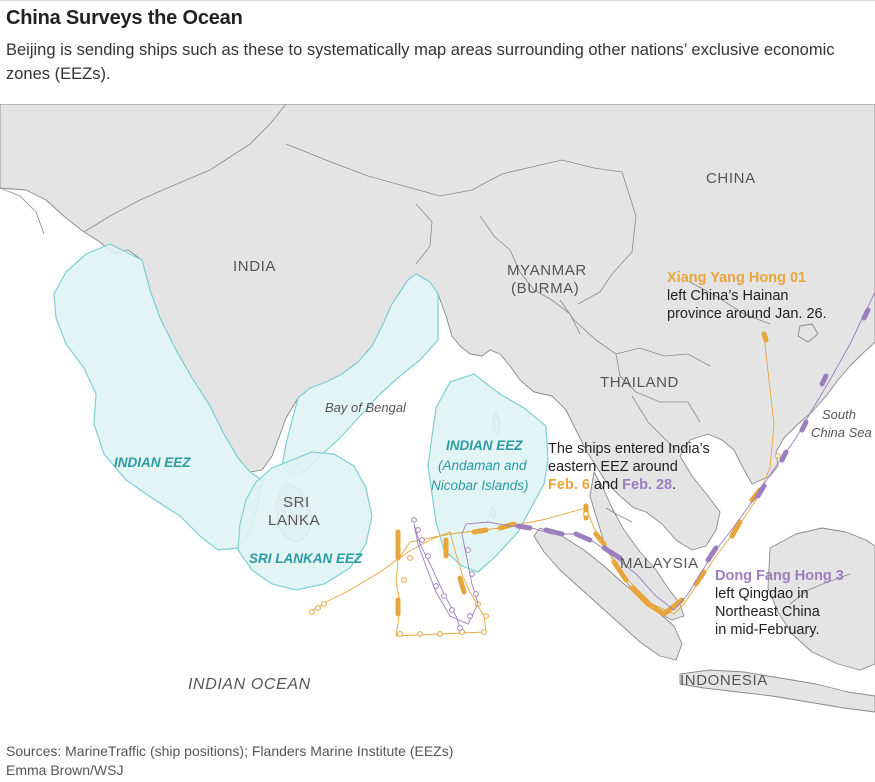  What do you see at coordinates (445, 574) in the screenshot?
I see `dfh-points` at bounding box center [445, 574].